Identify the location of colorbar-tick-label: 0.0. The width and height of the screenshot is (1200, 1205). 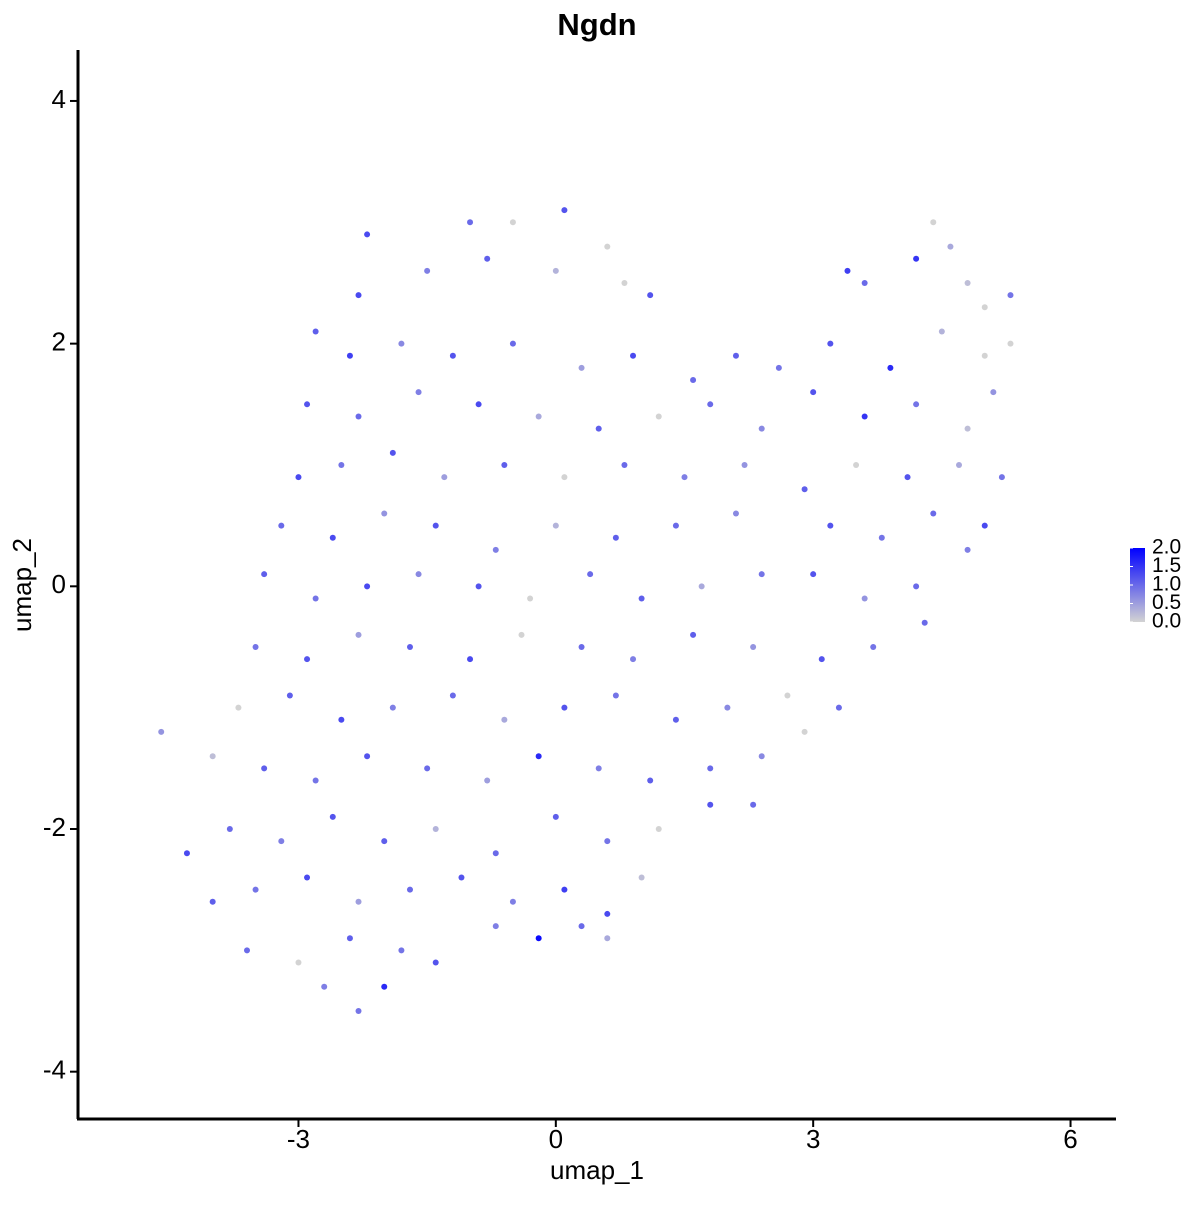
(1166, 621).